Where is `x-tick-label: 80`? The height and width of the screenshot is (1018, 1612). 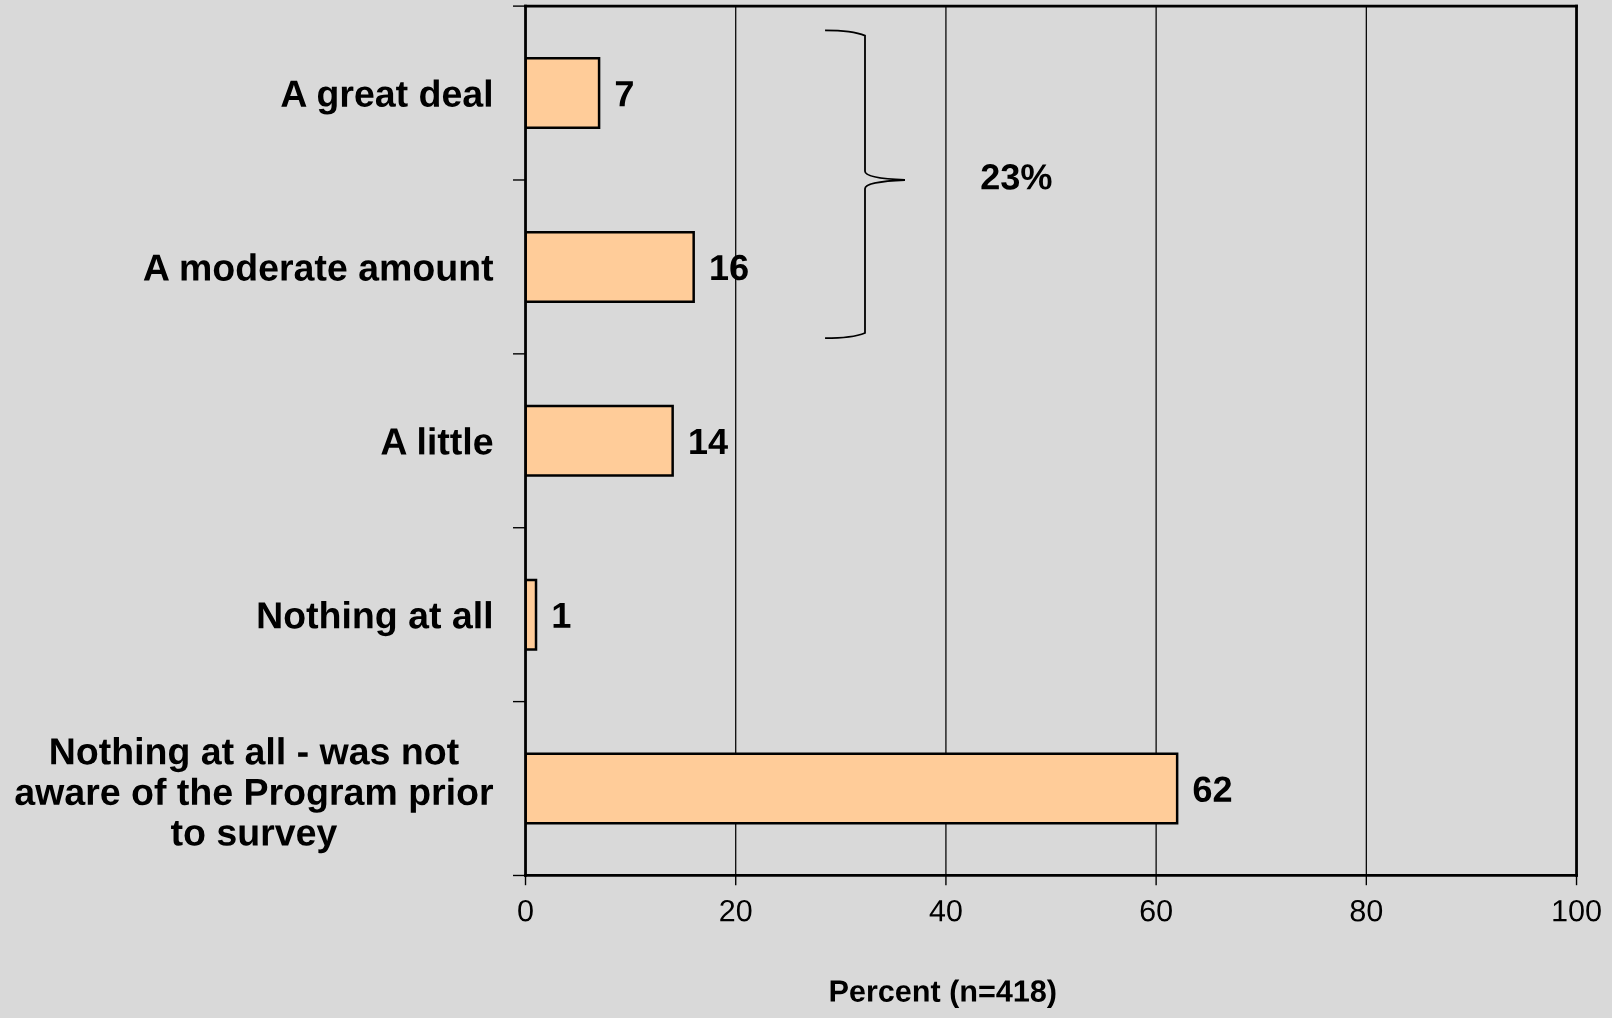
x-tick-label: 80 is located at coordinates (1366, 910).